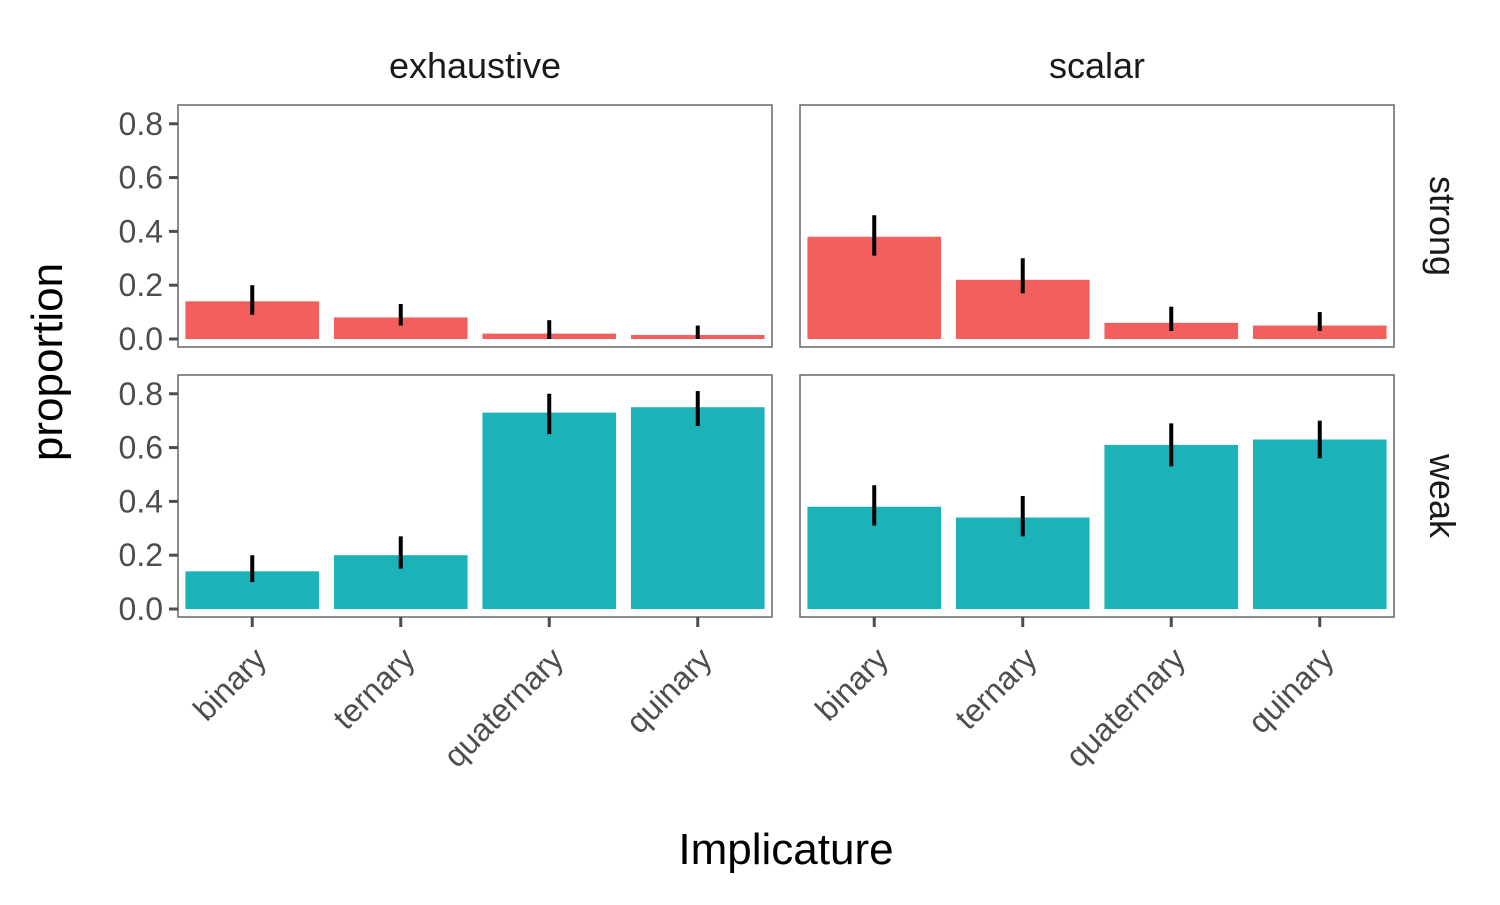 The height and width of the screenshot is (905, 1500). Describe the element at coordinates (141, 124) in the screenshot. I see `y-tick-label-strong-4: 0.8` at that location.